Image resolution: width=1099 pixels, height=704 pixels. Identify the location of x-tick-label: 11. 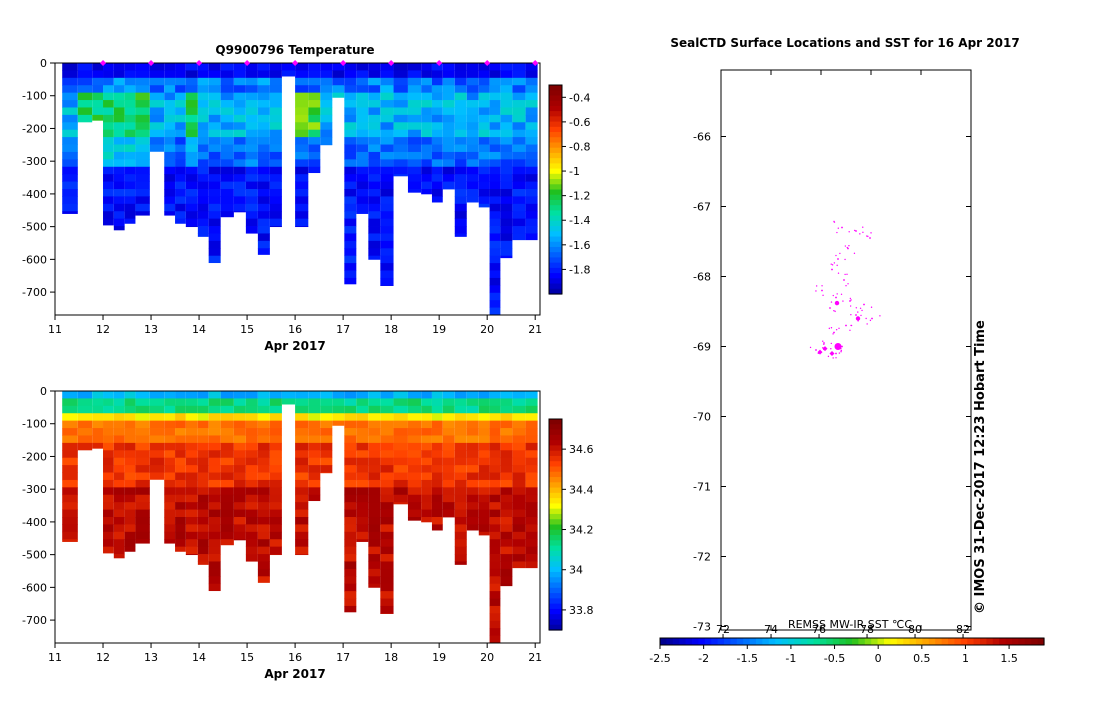
(55, 657).